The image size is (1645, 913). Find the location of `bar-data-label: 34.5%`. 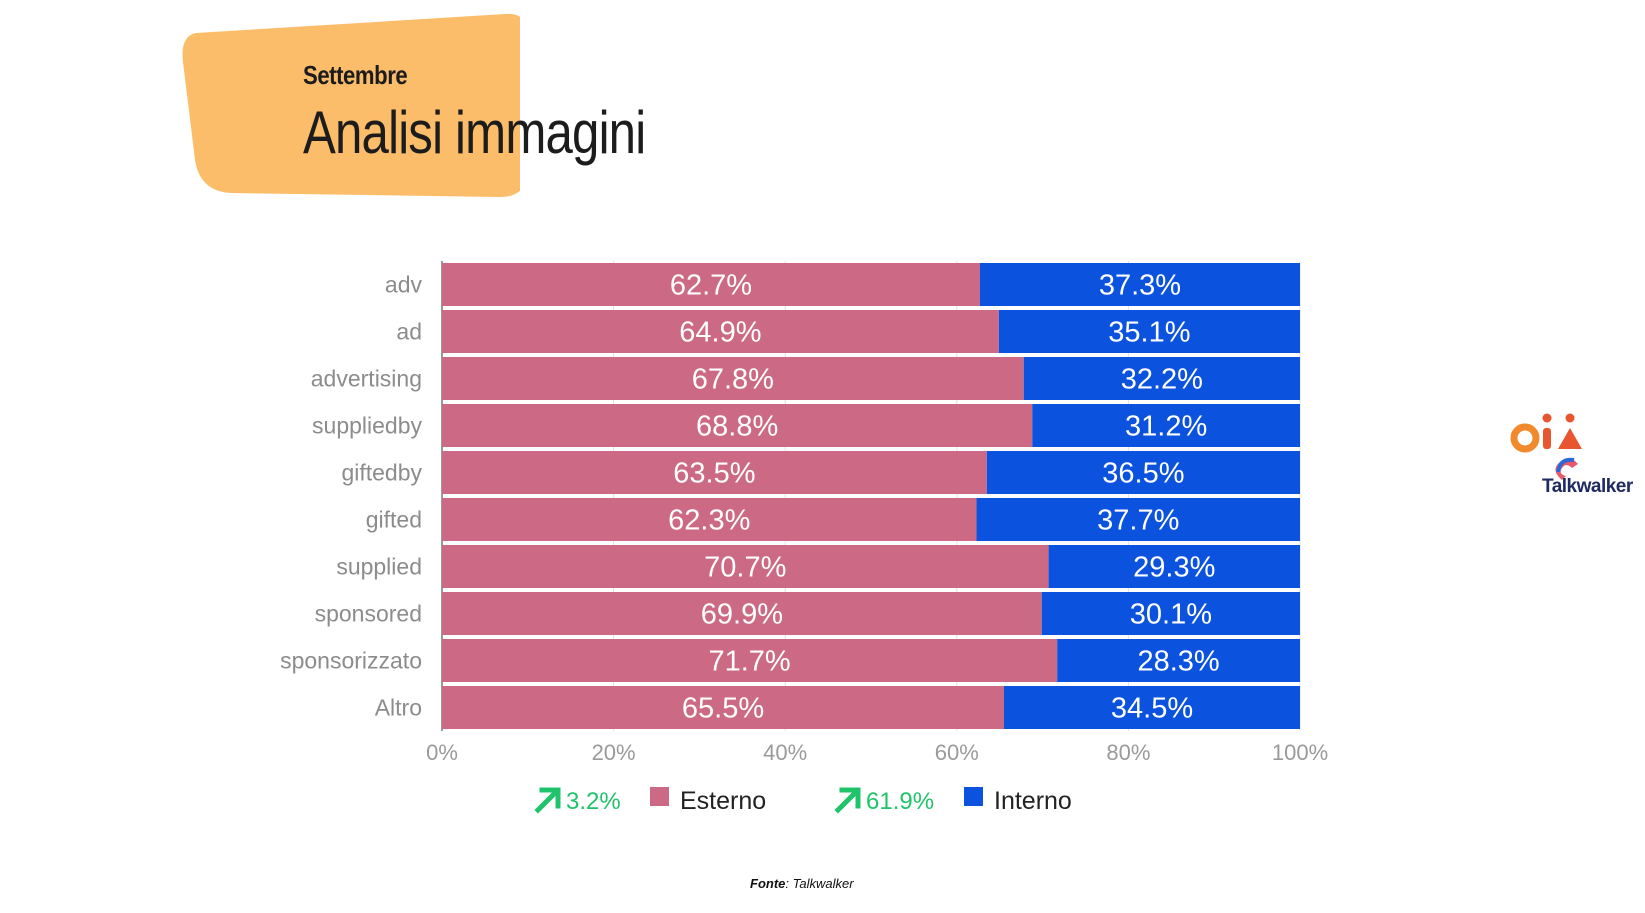

bar-data-label: 34.5% is located at coordinates (1152, 709).